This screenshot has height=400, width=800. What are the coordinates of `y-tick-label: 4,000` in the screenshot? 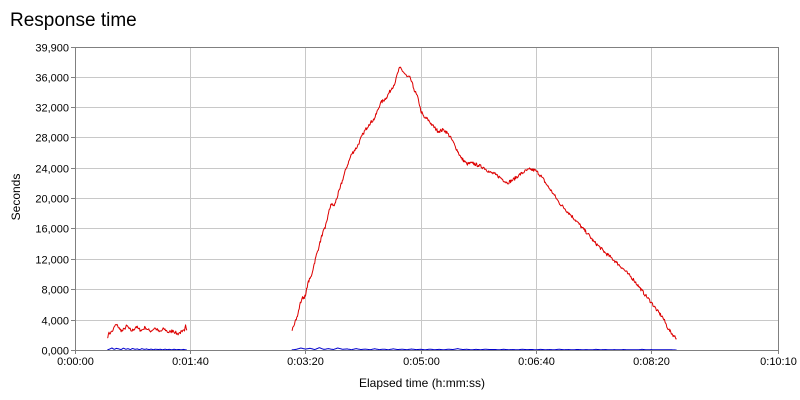 It's located at (55, 322).